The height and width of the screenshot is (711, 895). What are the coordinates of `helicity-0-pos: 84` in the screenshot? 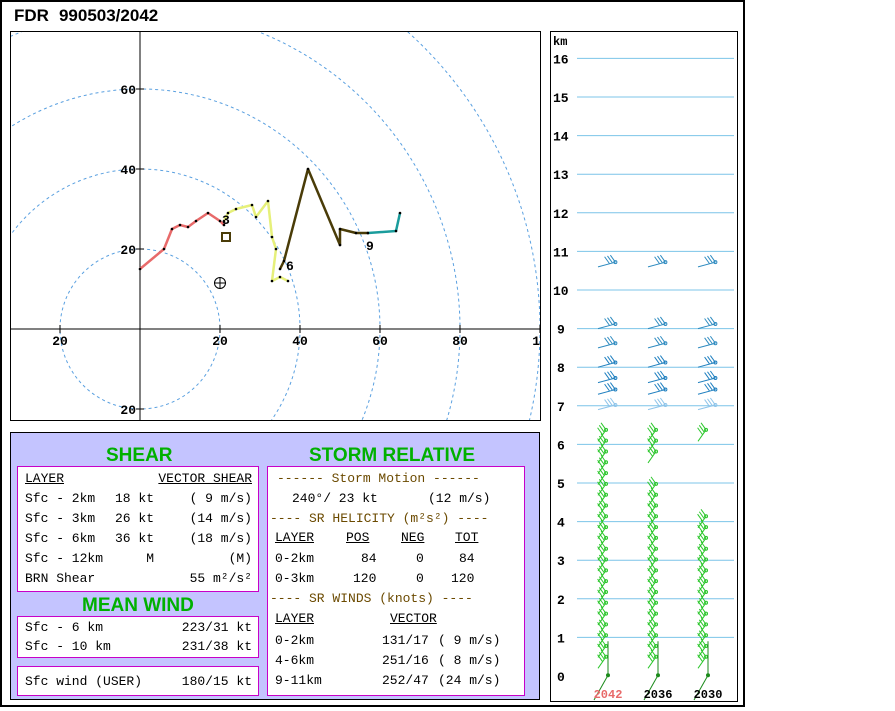 It's located at (369, 558).